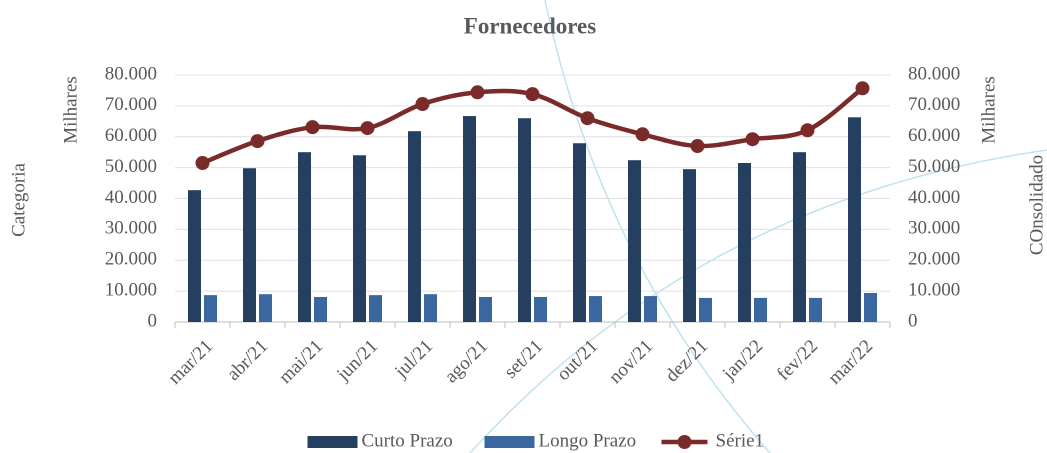  What do you see at coordinates (153, 320) in the screenshot?
I see `y-tick-label: 0` at bounding box center [153, 320].